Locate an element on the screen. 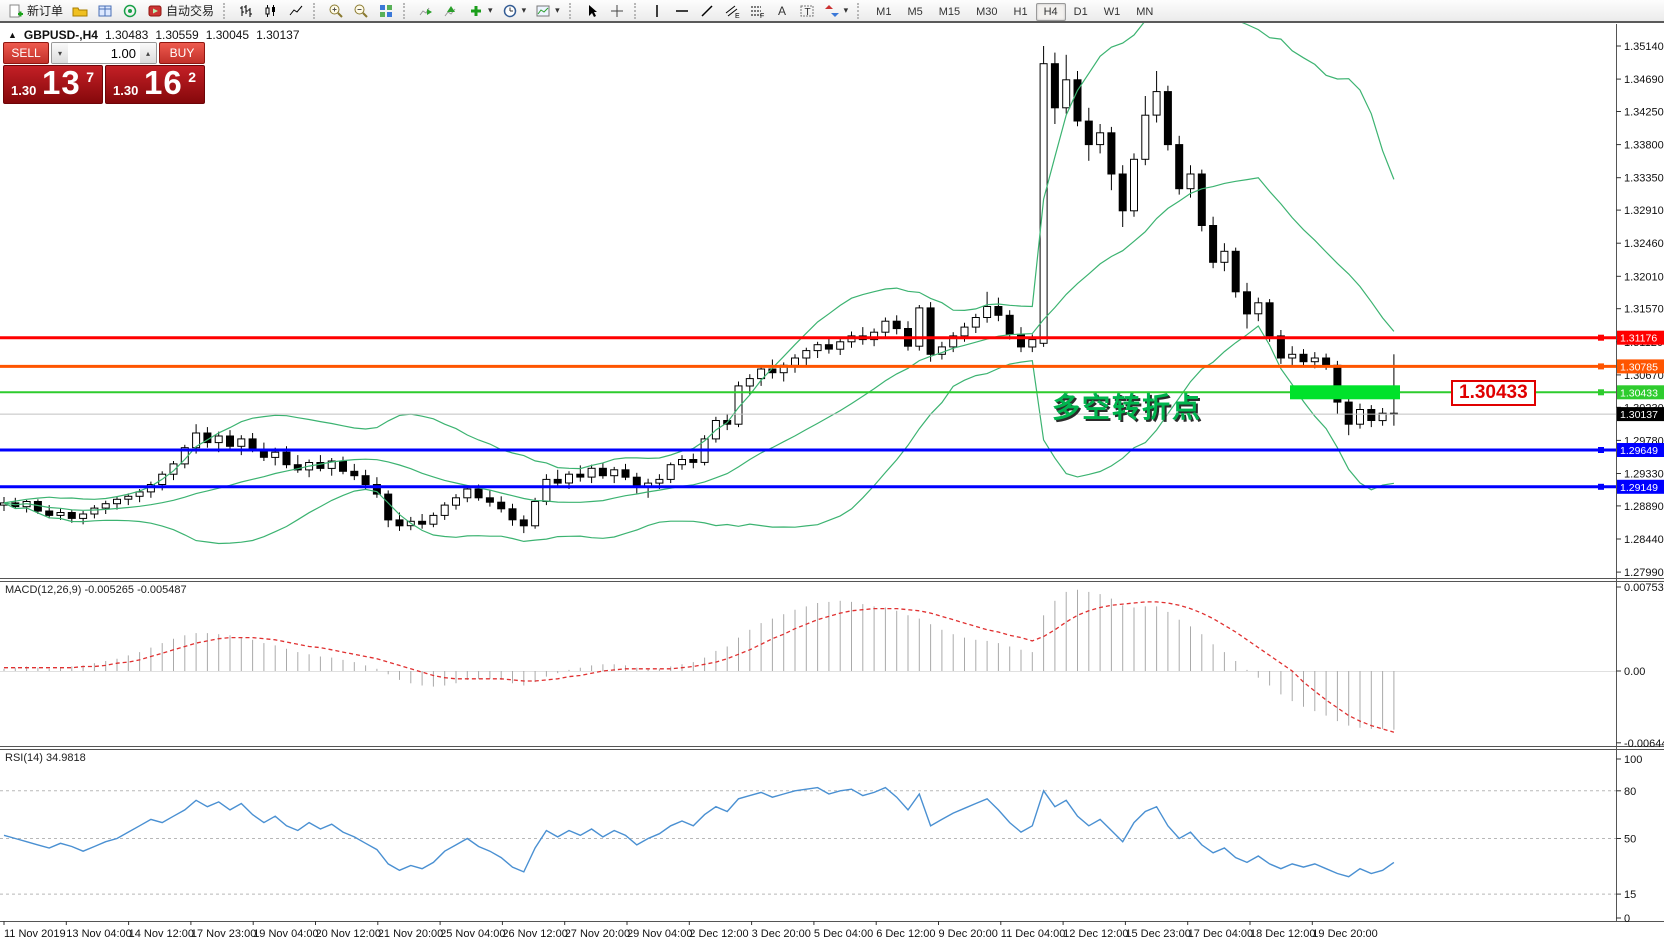 This screenshot has width=1664, height=946. zoom-in-button is located at coordinates (336, 11).